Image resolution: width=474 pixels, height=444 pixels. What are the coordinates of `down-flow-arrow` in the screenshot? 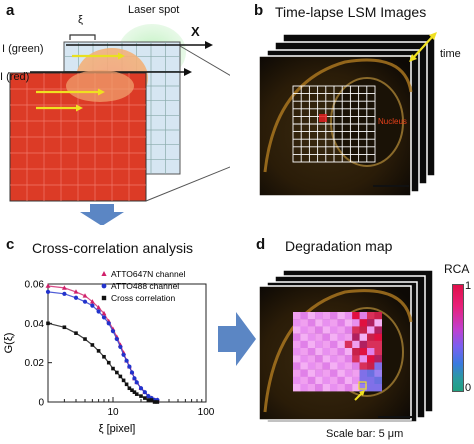 It's located at (102, 214).